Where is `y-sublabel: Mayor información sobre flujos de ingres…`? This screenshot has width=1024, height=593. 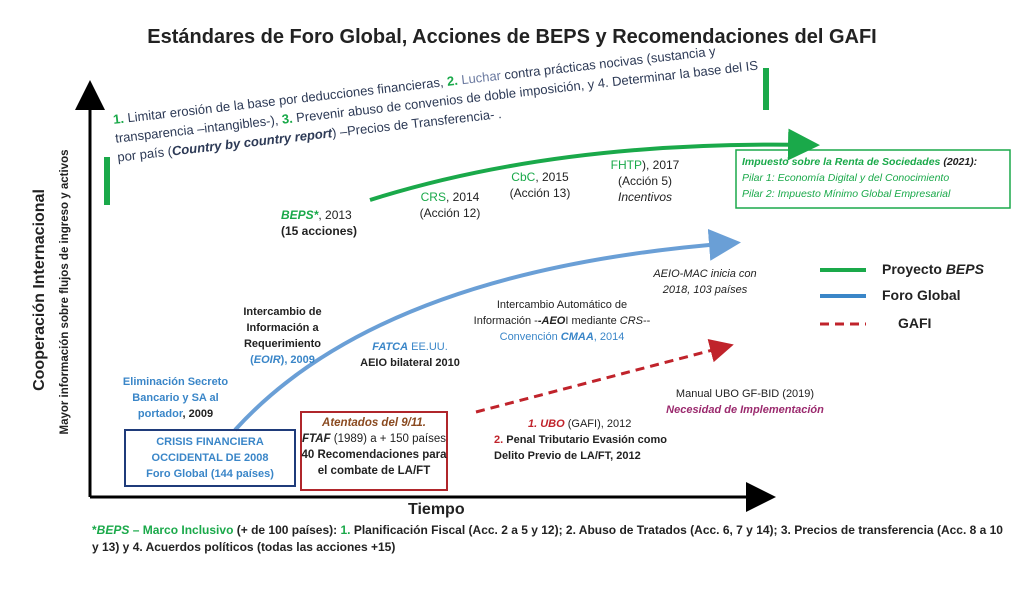 y-sublabel: Mayor información sobre flujos de ingres… is located at coordinates (65, 292).